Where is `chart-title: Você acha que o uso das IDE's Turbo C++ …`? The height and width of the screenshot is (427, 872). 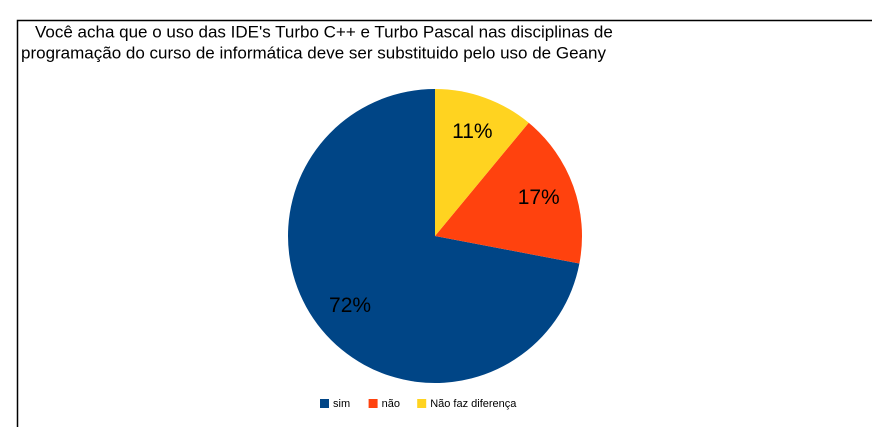 chart-title: Você acha que o uso das IDE's Turbo C++ … is located at coordinates (324, 31).